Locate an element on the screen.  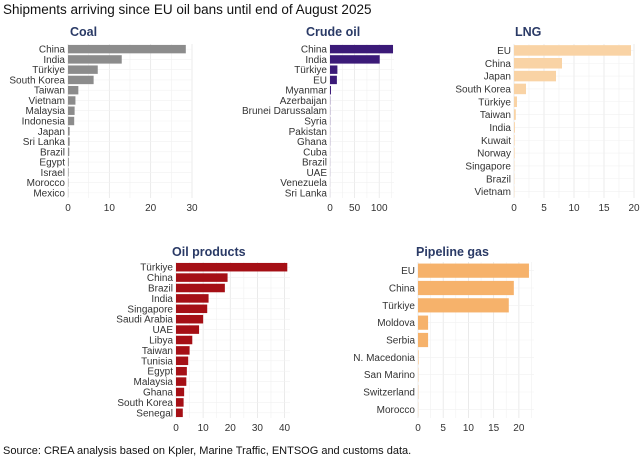
coal-tick-label: 0 is located at coordinates (68, 208).